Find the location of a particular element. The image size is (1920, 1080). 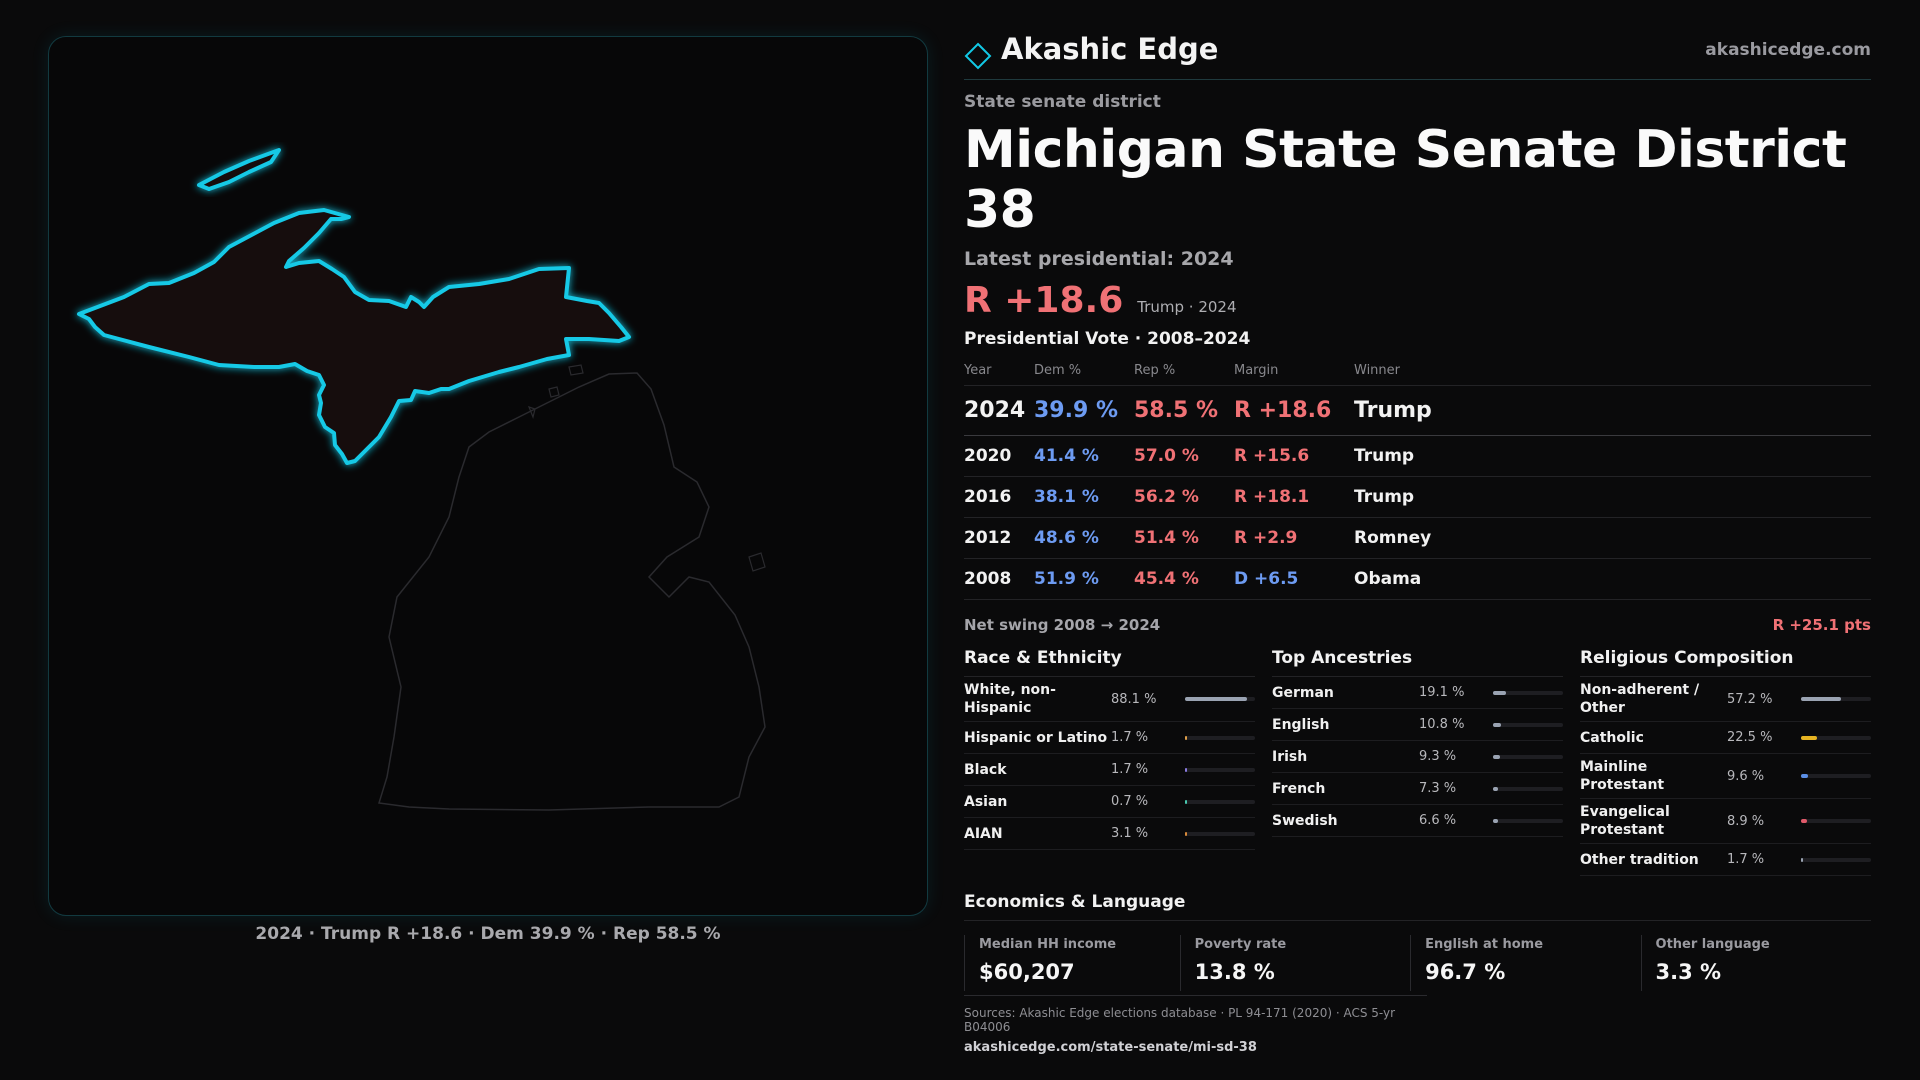

list-item: White, non-Hispanic 88.1 % is located at coordinates (1109, 699).